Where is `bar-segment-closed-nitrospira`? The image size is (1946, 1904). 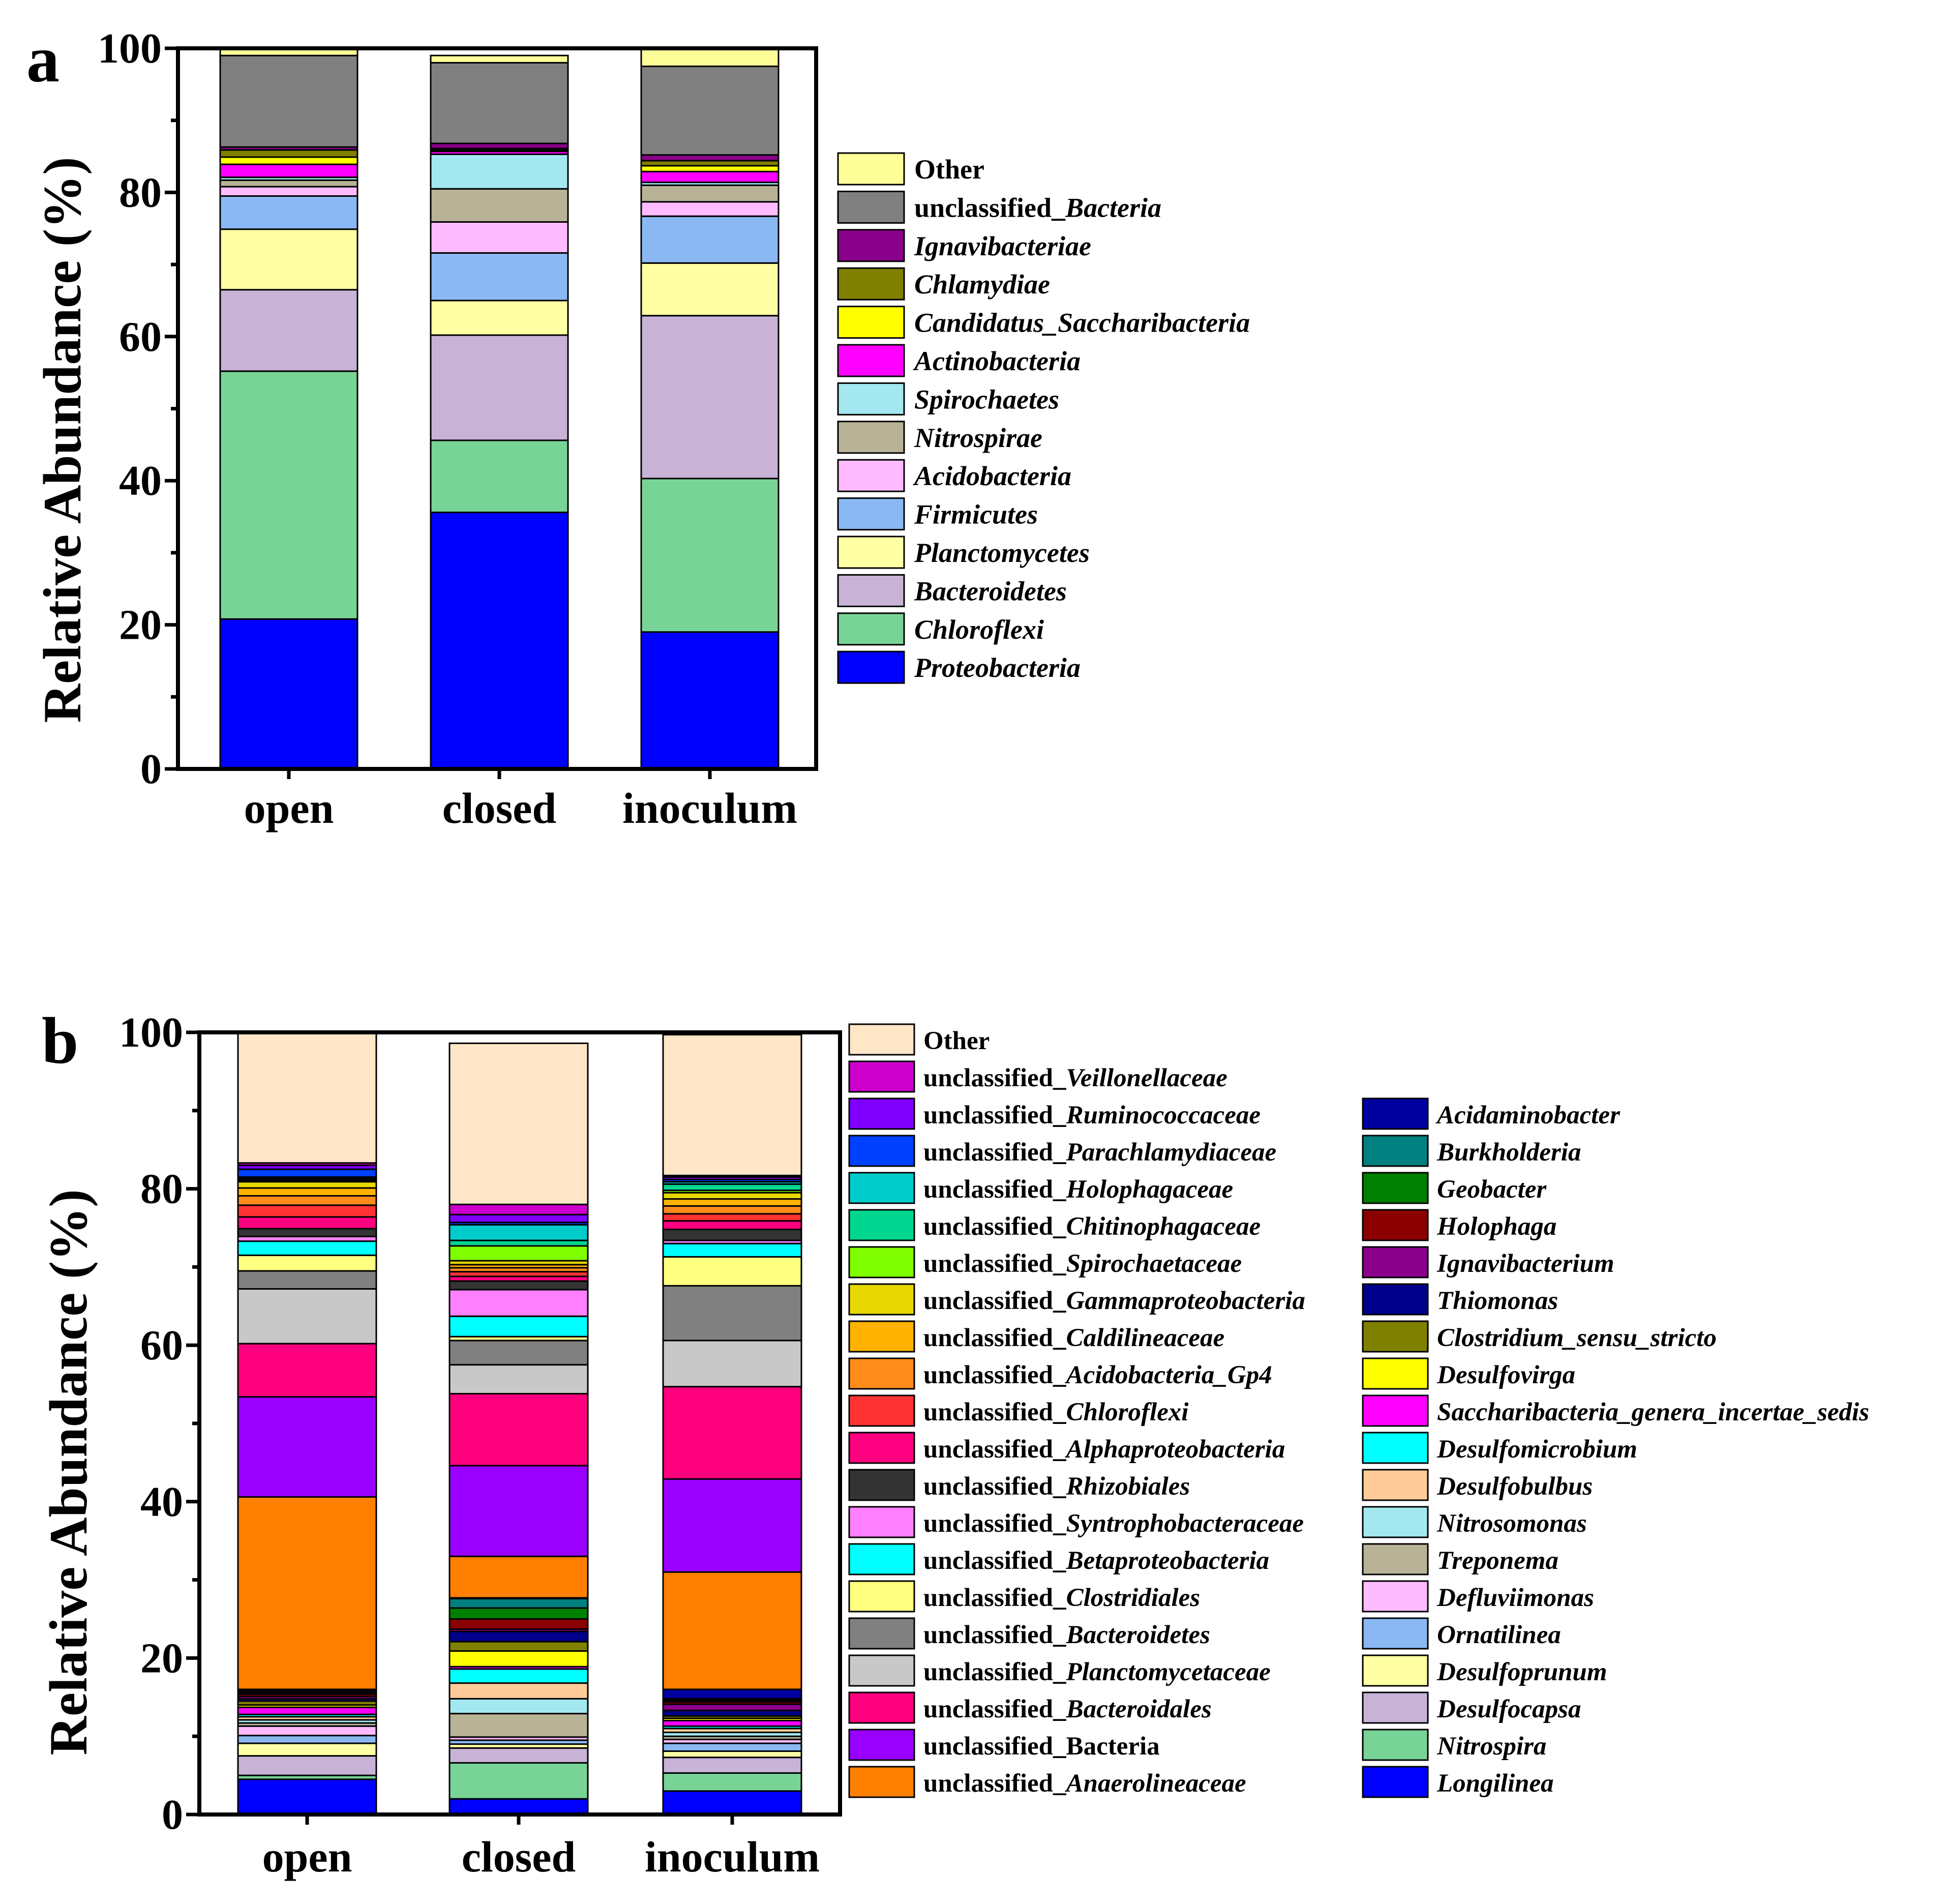 bar-segment-closed-nitrospira is located at coordinates (518, 1781).